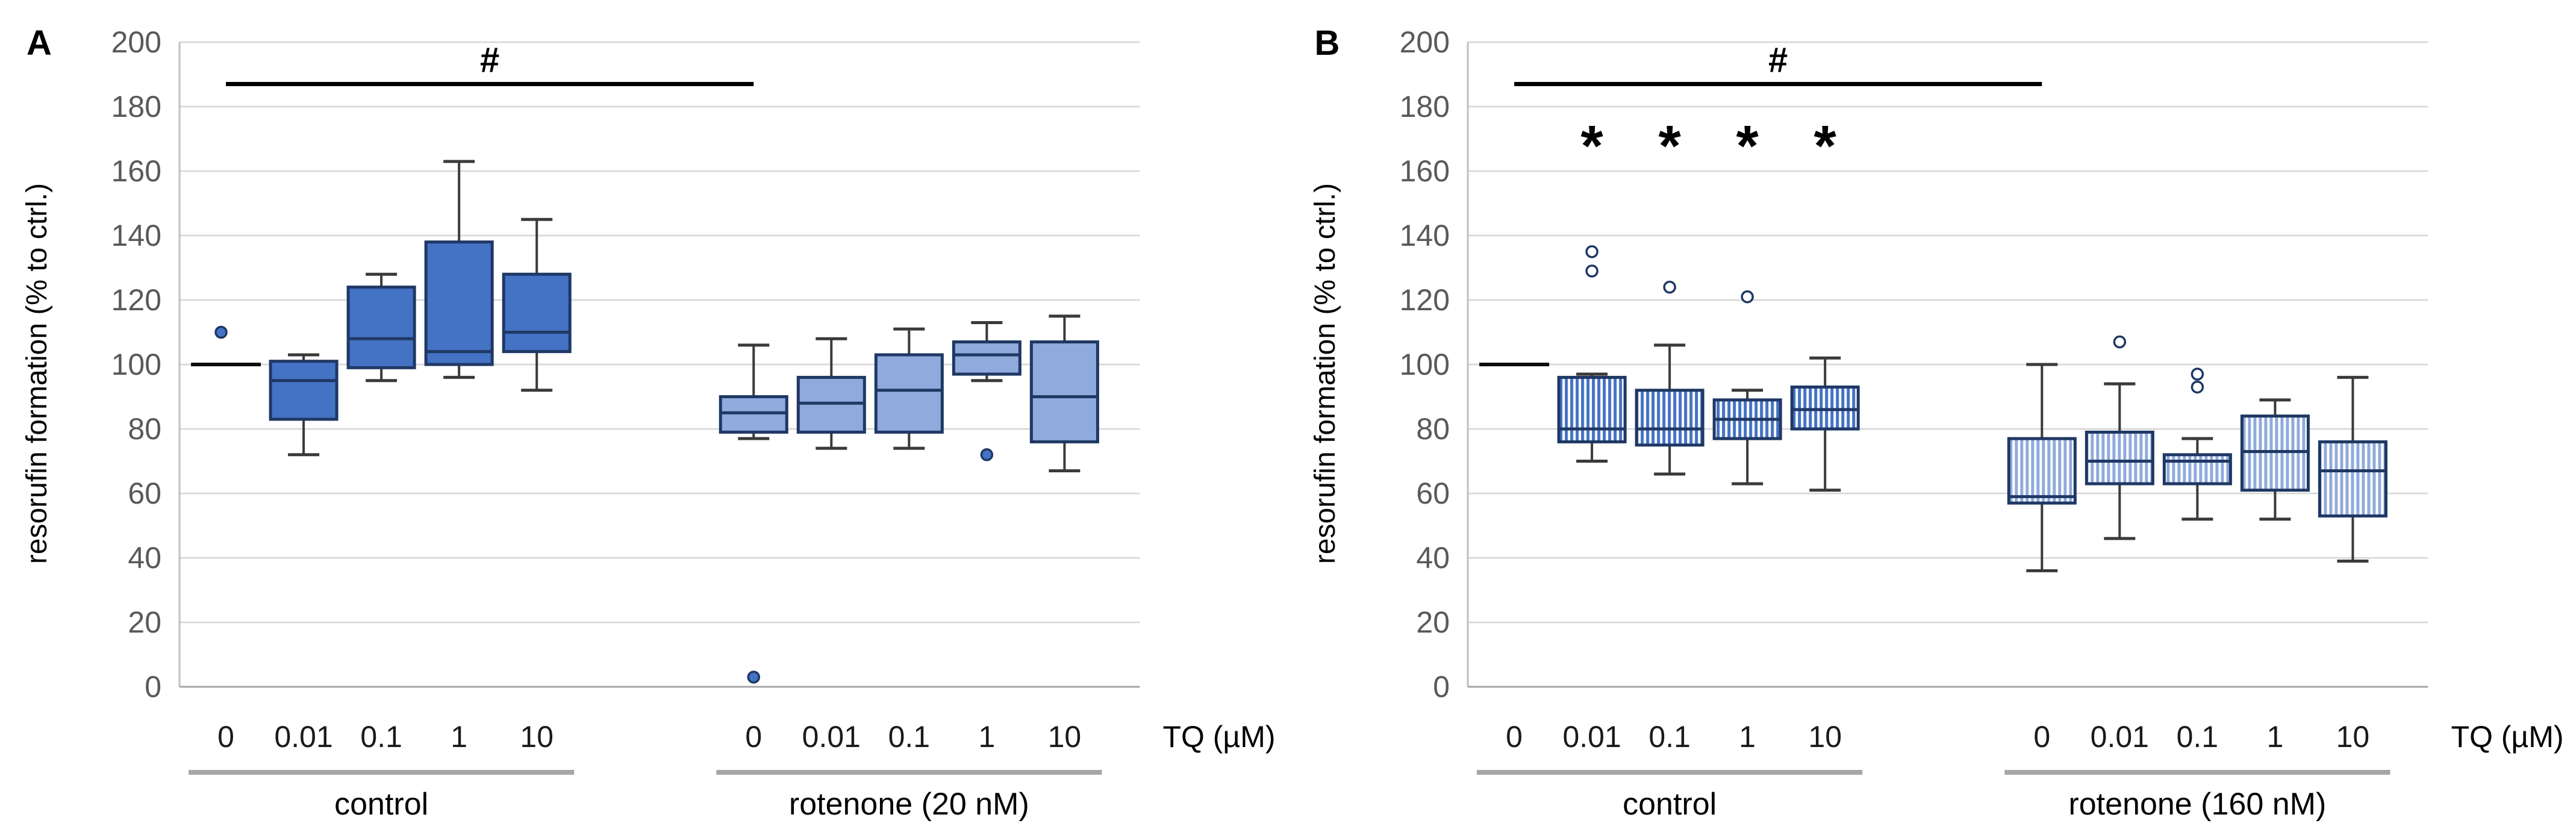 The width and height of the screenshot is (2576, 838). What do you see at coordinates (753, 414) in the screenshot?
I see `box-rotenone (20 nM)-0` at bounding box center [753, 414].